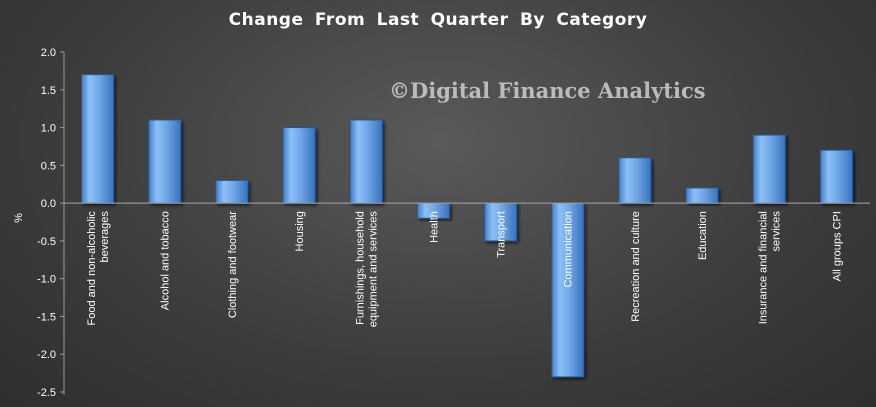  I want to click on x-category-label: Health, so click(434, 227).